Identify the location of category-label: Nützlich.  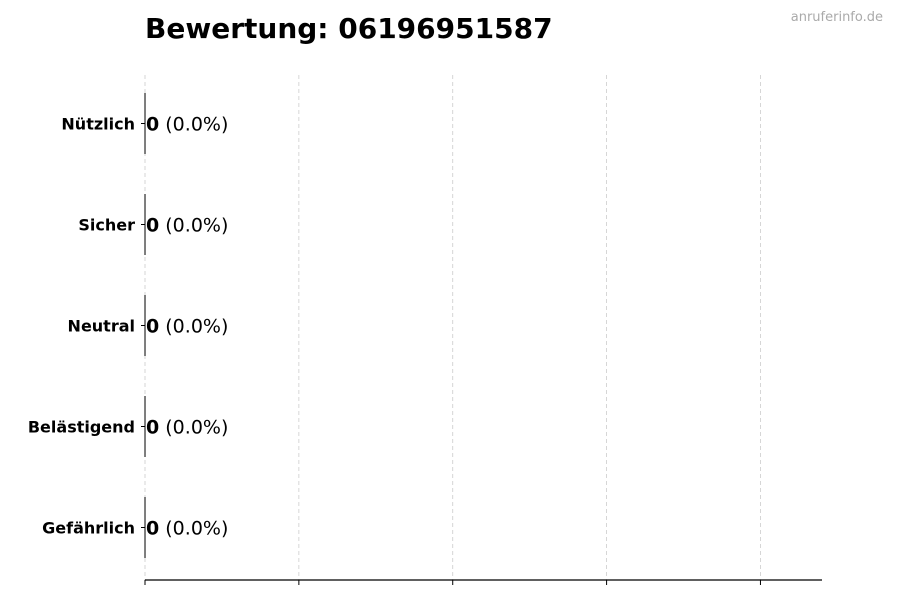
(98, 124).